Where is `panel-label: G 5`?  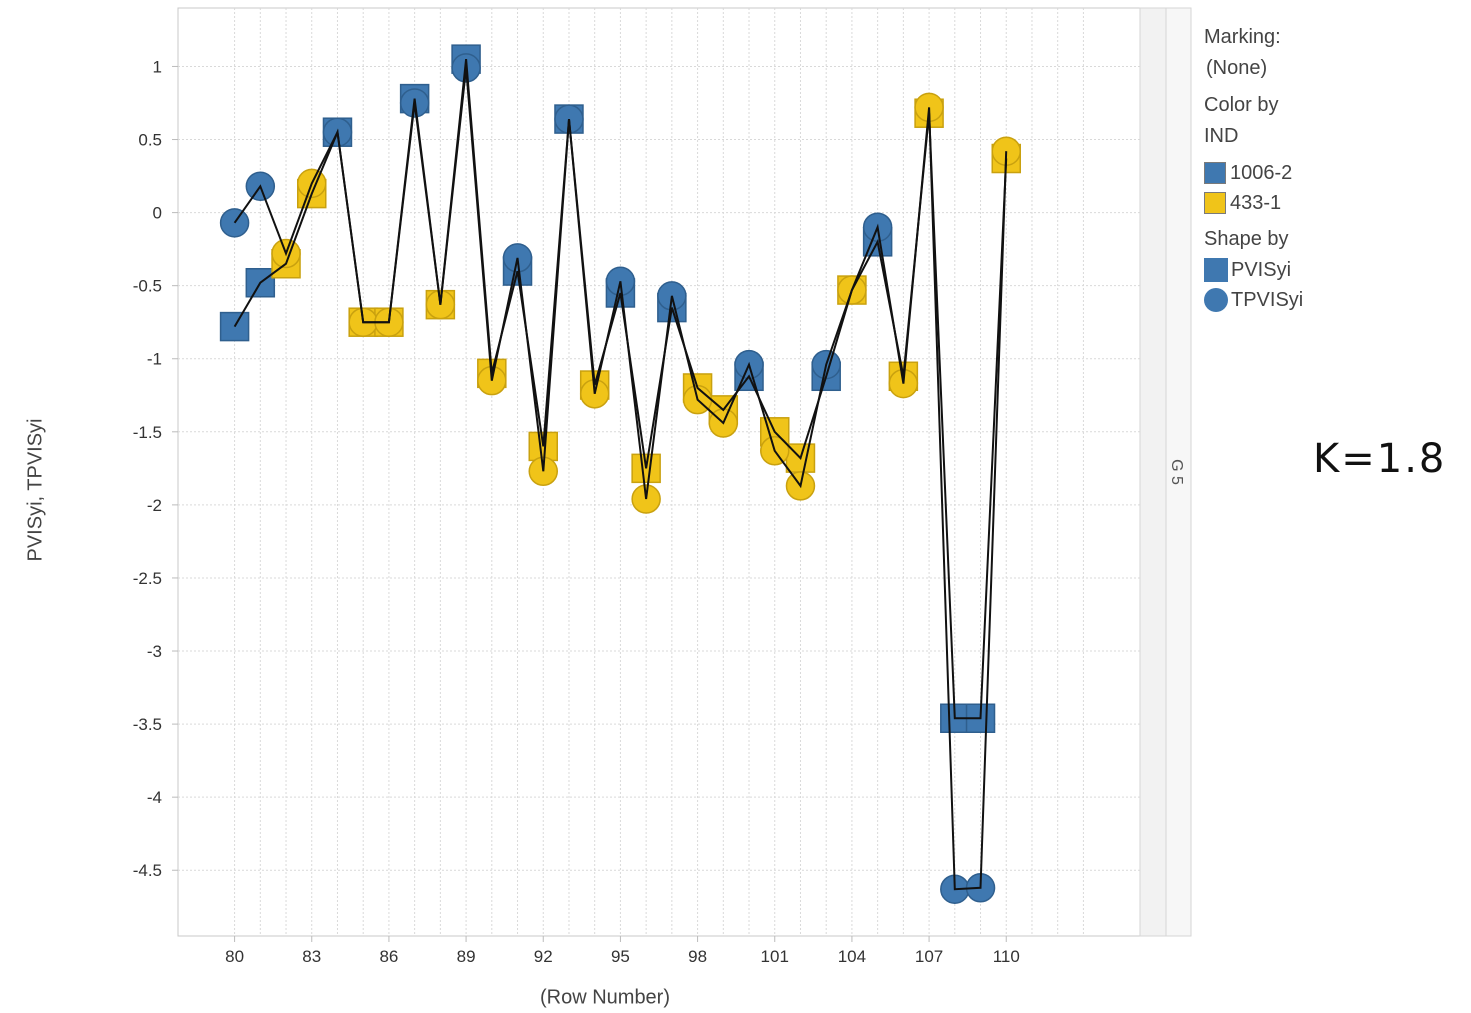
panel-label: G 5 is located at coordinates (1176, 472).